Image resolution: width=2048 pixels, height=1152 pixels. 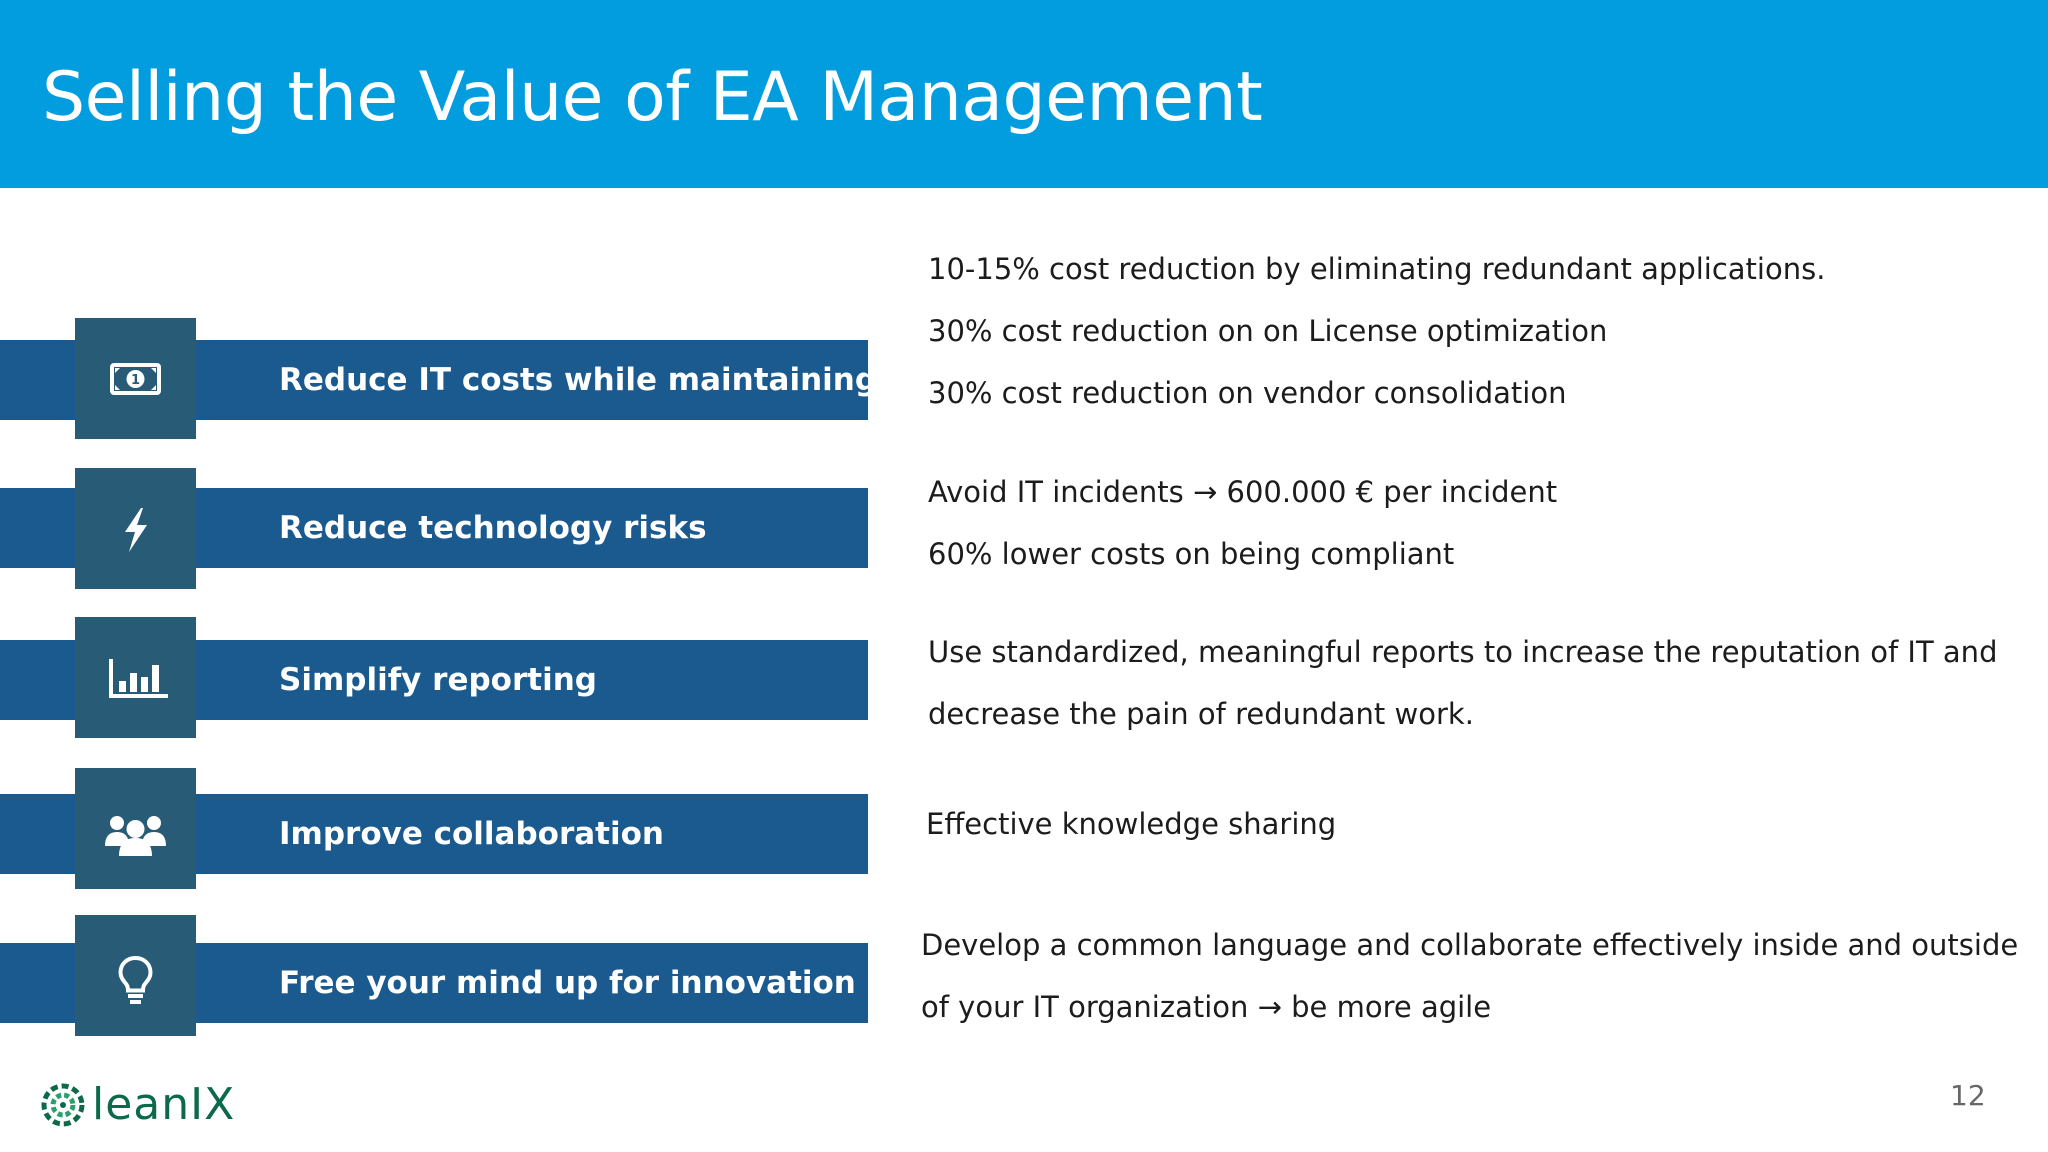 What do you see at coordinates (652, 97) in the screenshot?
I see `slide-title: Selling the Value of EA Management` at bounding box center [652, 97].